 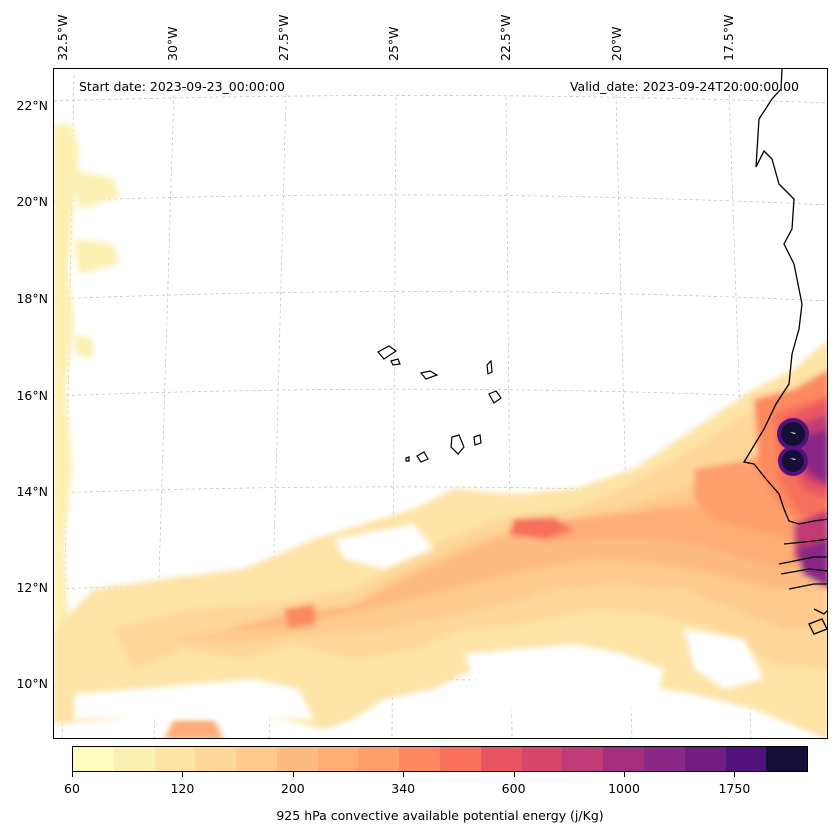 What do you see at coordinates (495, 397) in the screenshot?
I see `island-boa-vista` at bounding box center [495, 397].